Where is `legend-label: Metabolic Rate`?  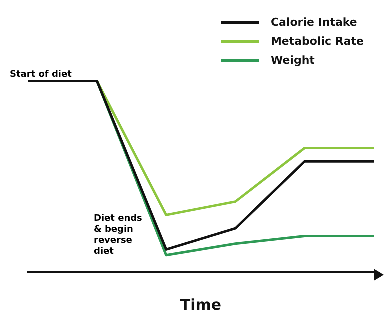
legend-label: Metabolic Rate is located at coordinates (317, 41).